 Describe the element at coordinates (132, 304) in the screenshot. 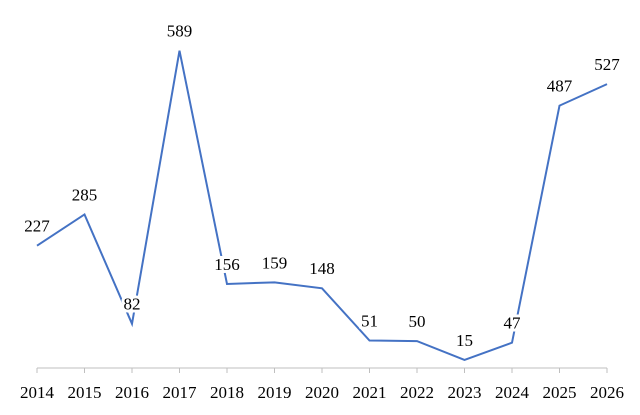

I see `value-label: 82` at that location.